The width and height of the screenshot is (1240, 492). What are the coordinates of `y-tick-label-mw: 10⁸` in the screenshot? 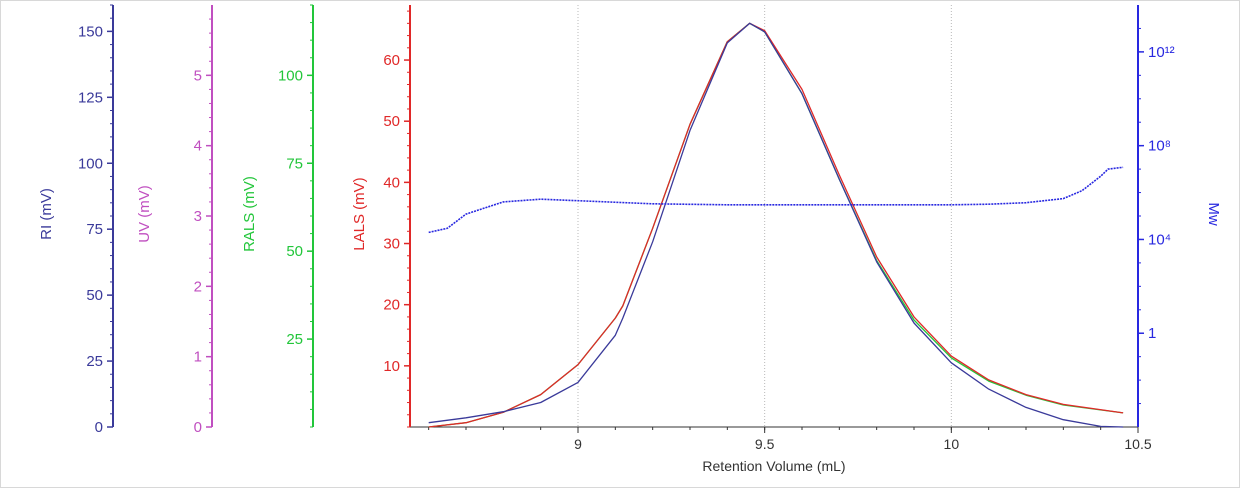 It's located at (1159, 146).